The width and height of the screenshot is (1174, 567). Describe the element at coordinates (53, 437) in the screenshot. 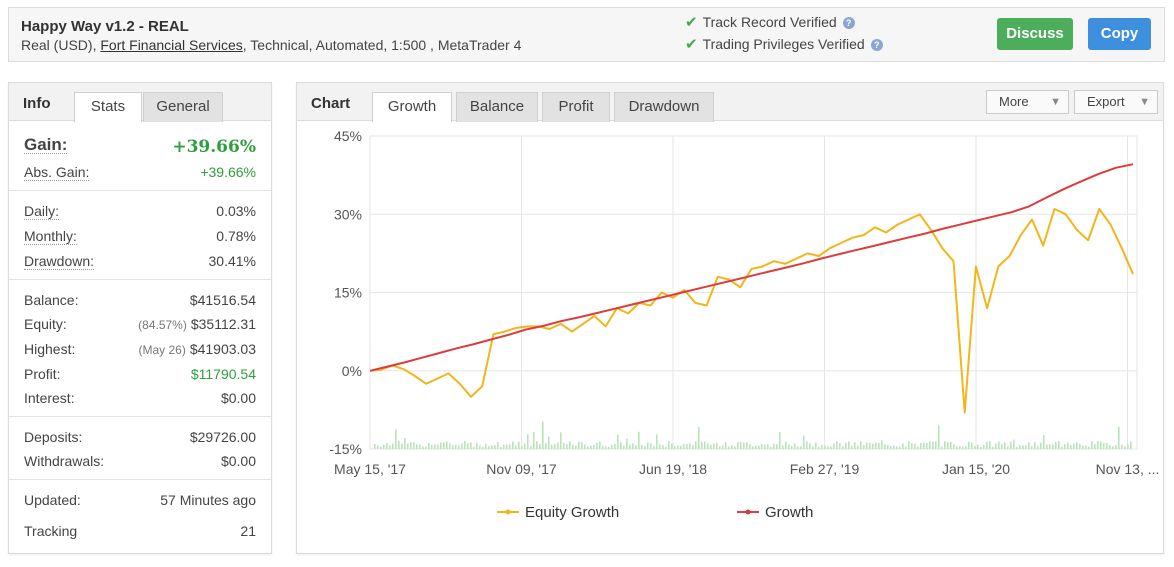

I see `stat-label: Deposits:` at that location.